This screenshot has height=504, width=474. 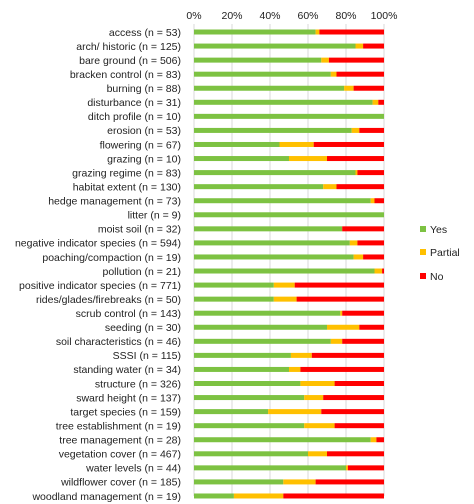 What do you see at coordinates (144, 89) in the screenshot?
I see `category-label: burning (n = 88)` at bounding box center [144, 89].